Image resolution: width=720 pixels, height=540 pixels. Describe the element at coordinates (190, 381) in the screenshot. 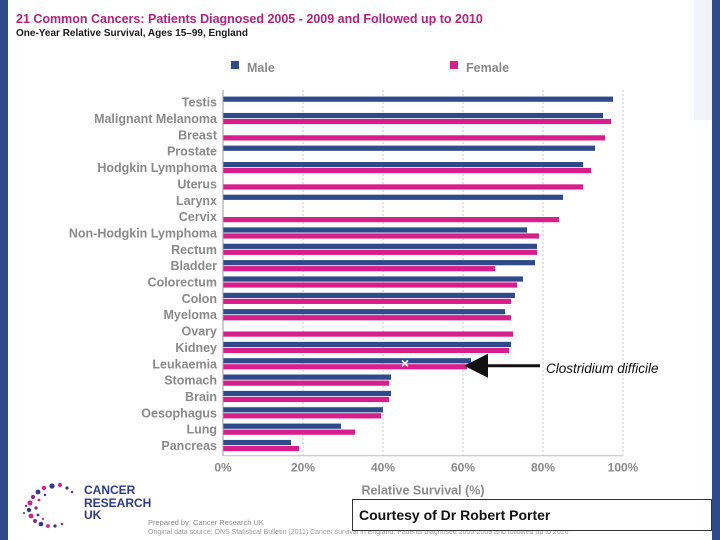

I see `category-label: Stomach` at that location.